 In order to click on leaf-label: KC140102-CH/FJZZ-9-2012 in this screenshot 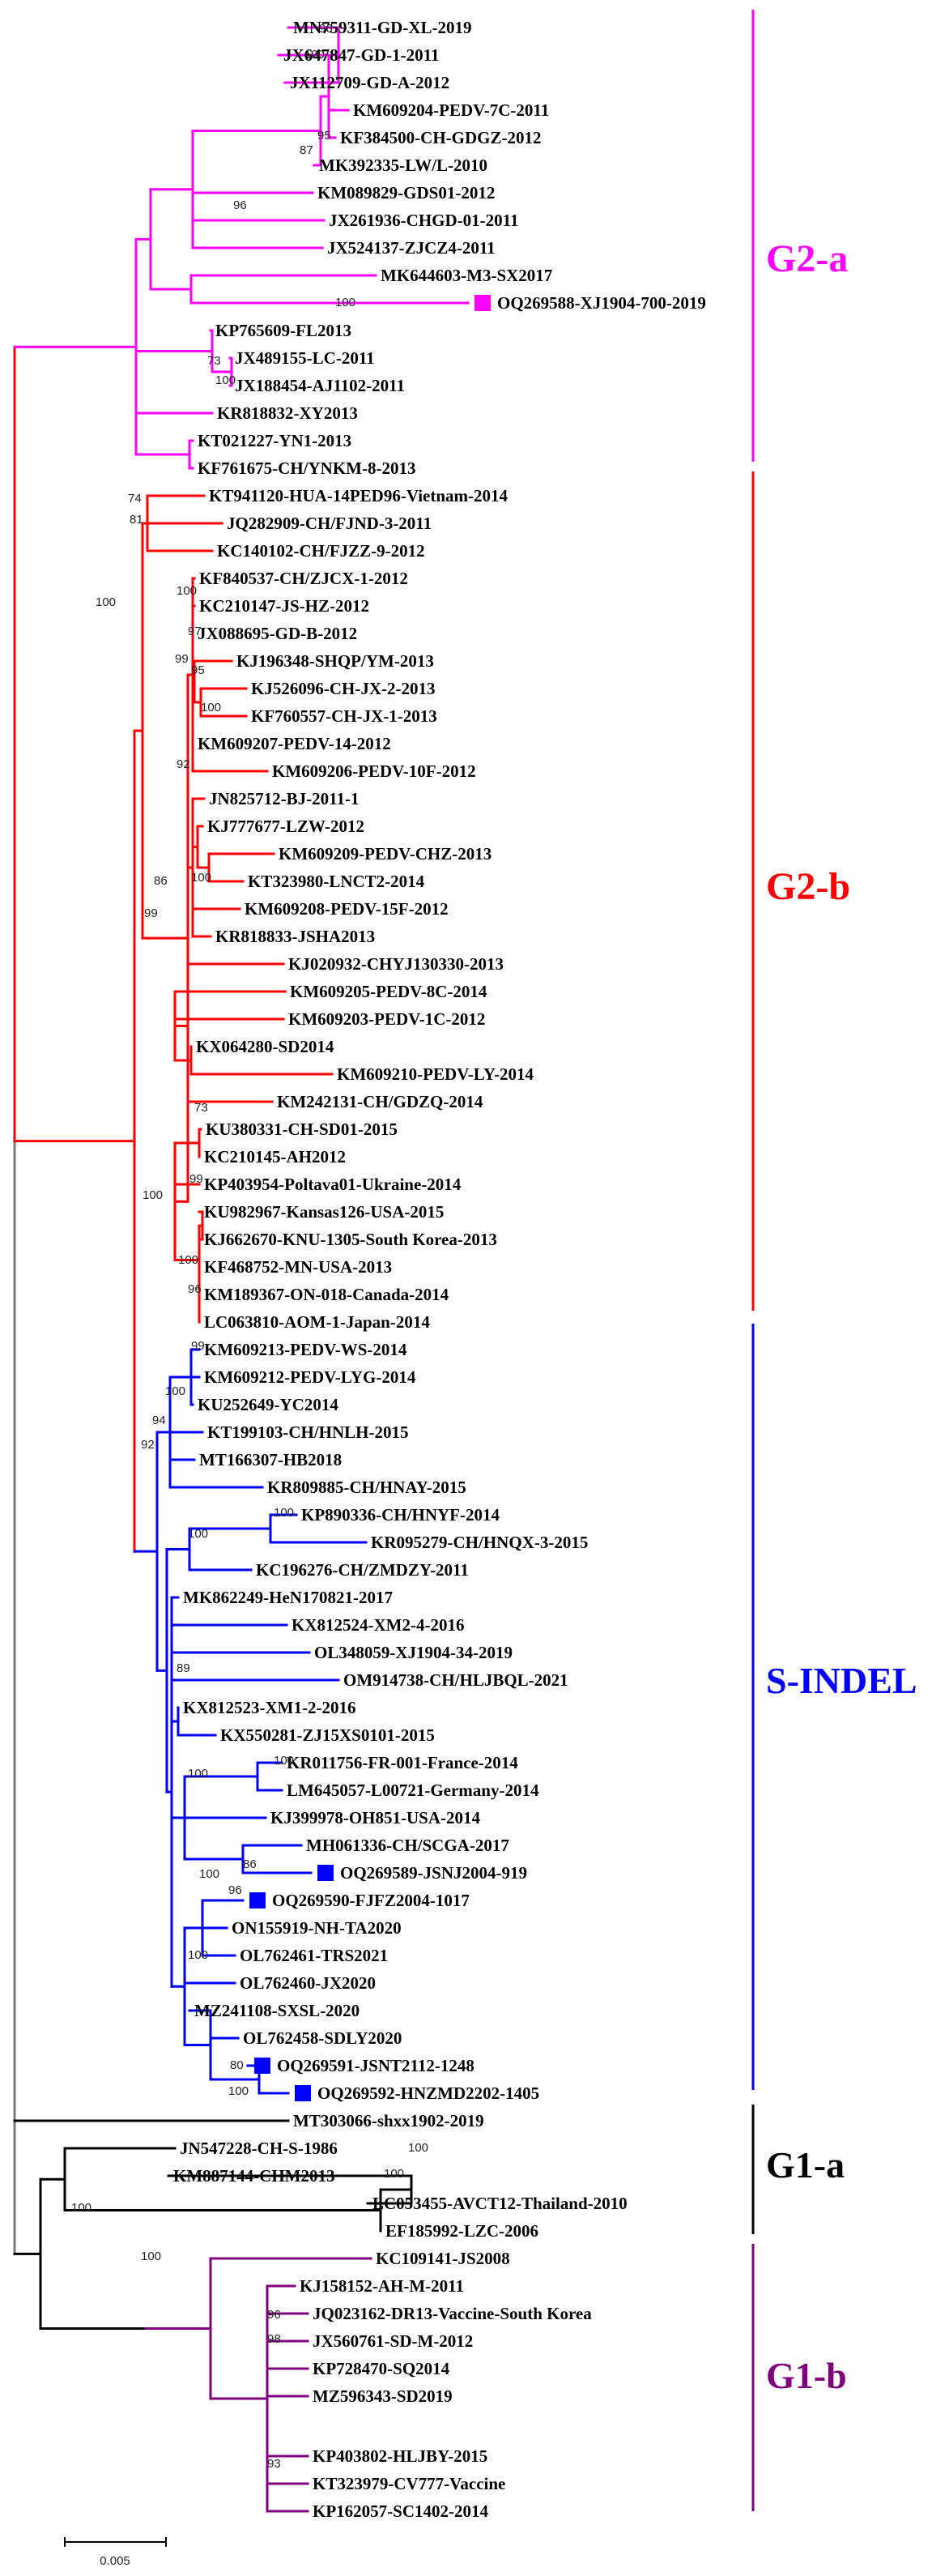, I will do `click(321, 551)`.